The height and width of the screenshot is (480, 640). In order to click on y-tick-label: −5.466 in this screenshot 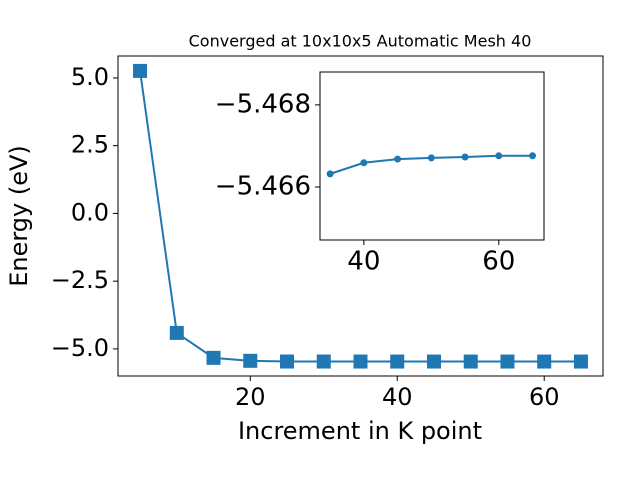, I will do `click(263, 187)`.